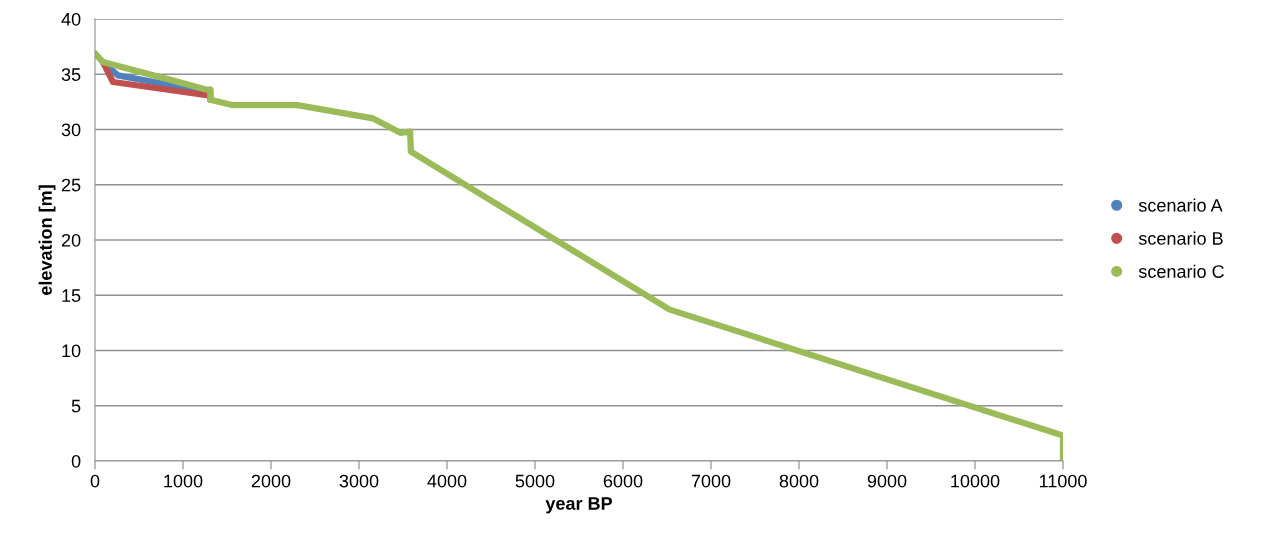 Image resolution: width=1271 pixels, height=549 pixels. Describe the element at coordinates (76, 461) in the screenshot. I see `y-tick-label: 0` at that location.